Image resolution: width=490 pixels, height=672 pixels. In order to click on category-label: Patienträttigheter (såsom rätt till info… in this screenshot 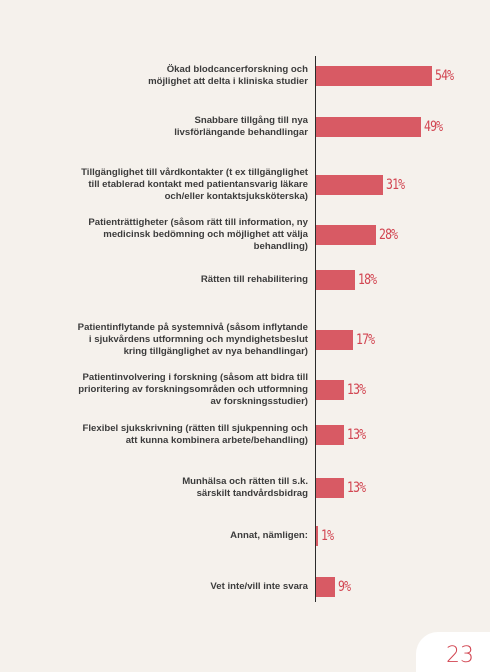, I will do `click(198, 234)`.